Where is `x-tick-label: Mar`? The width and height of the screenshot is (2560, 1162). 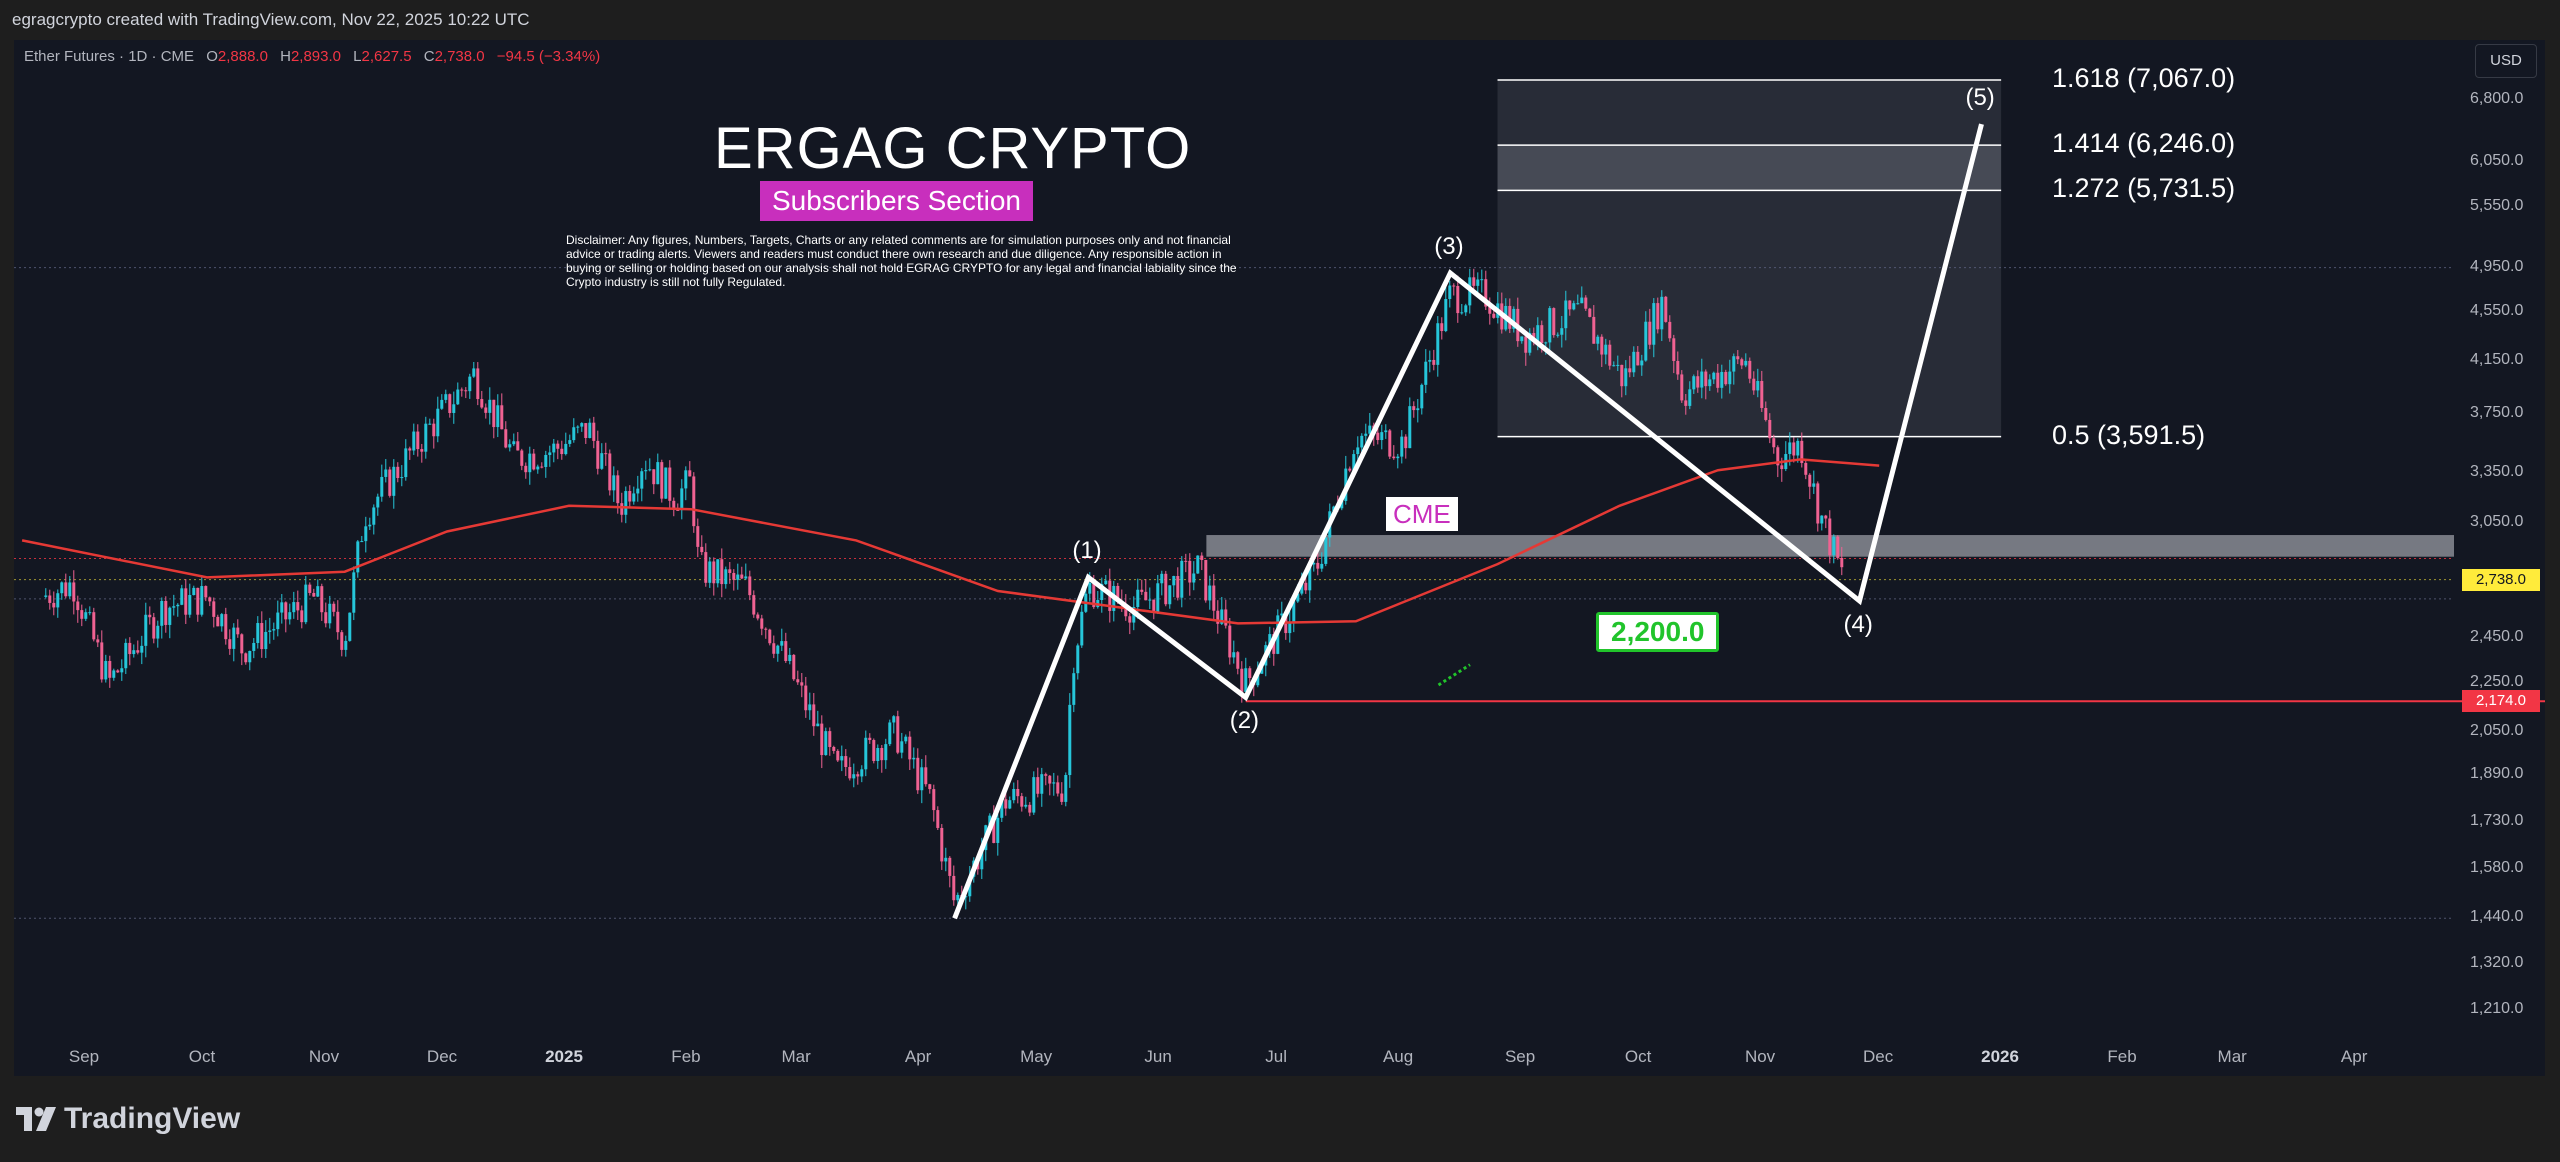 x-tick-label: Mar is located at coordinates (796, 1056).